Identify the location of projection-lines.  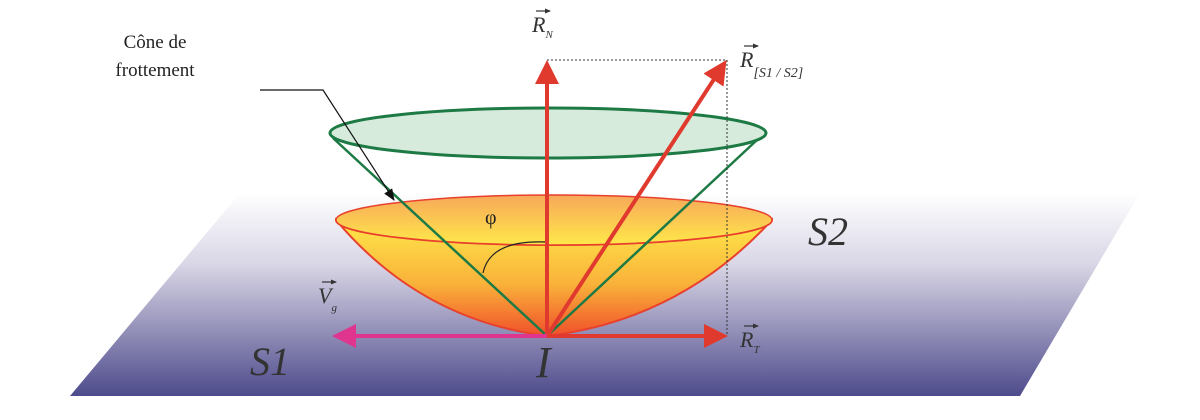
(637, 197).